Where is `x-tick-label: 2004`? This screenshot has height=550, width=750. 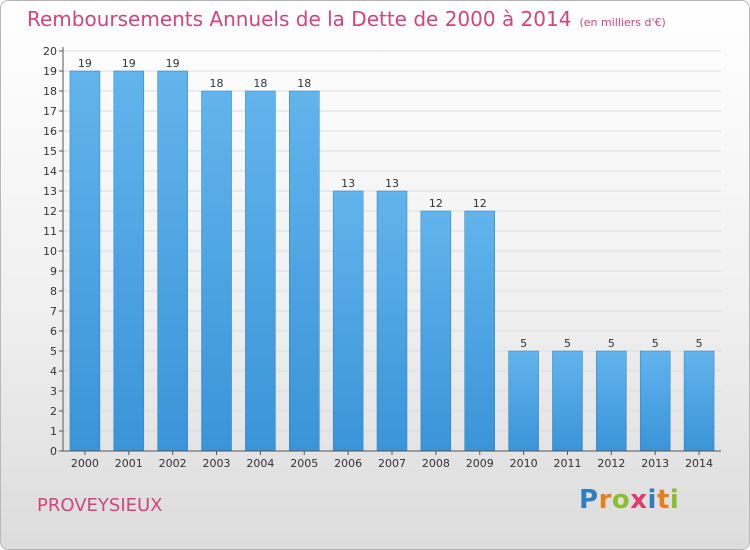
x-tick-label: 2004 is located at coordinates (260, 463).